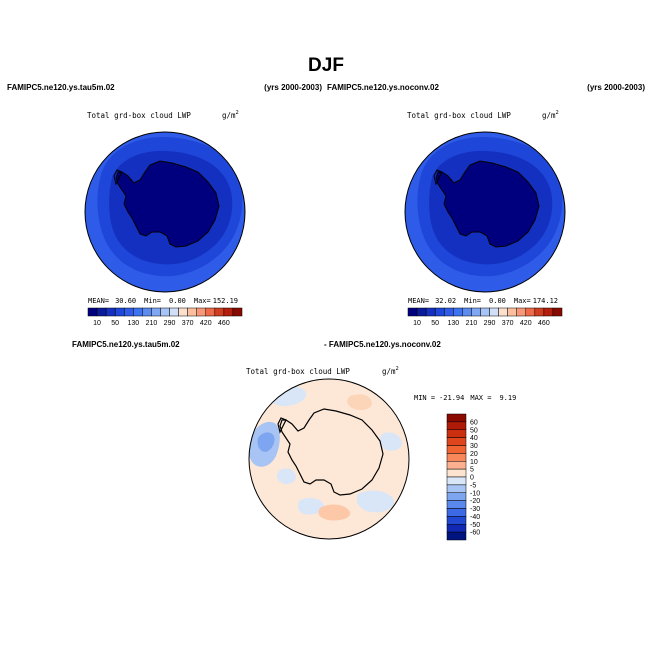 The width and height of the screenshot is (653, 653). Describe the element at coordinates (545, 301) in the screenshot. I see `right-max-value: 174.12` at that location.